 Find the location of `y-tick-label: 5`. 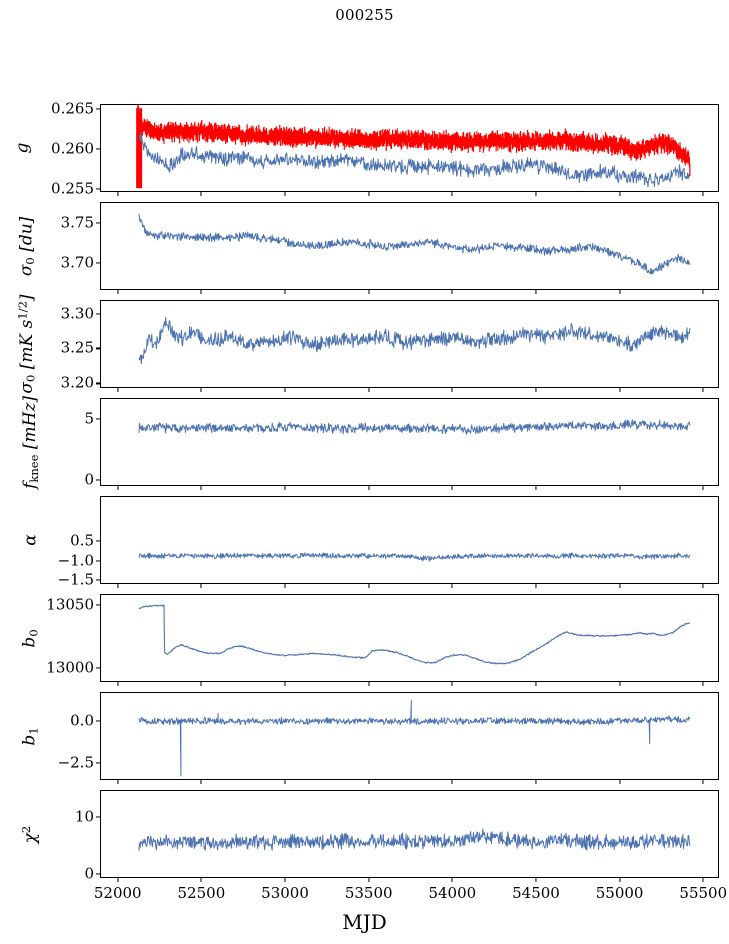

y-tick-label: 5 is located at coordinates (89, 418).